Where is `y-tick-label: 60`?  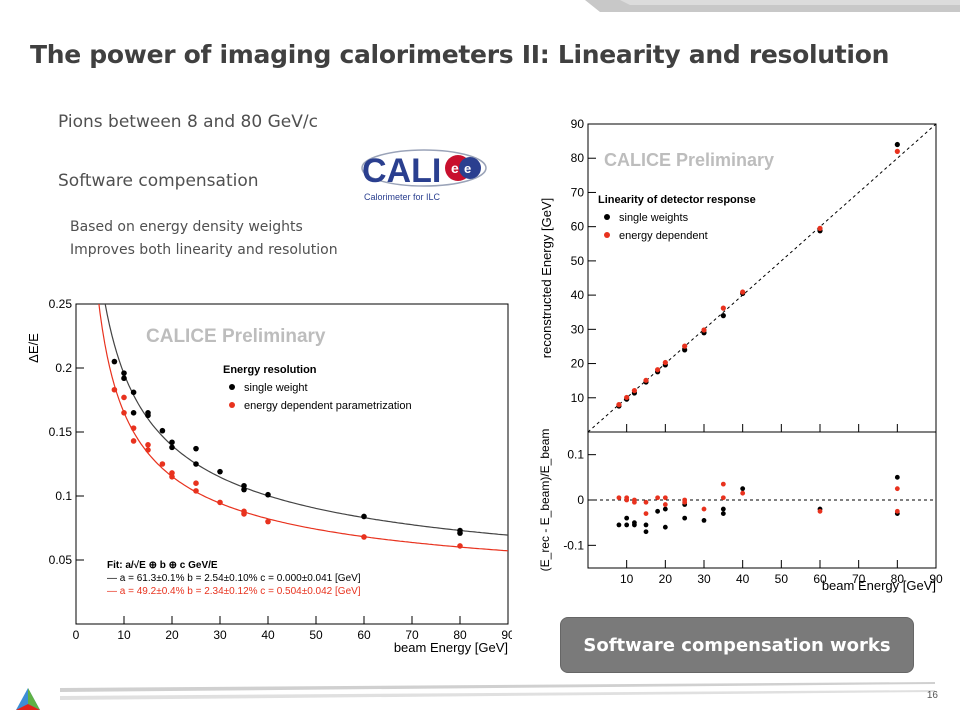
y-tick-label: 60 is located at coordinates (578, 227).